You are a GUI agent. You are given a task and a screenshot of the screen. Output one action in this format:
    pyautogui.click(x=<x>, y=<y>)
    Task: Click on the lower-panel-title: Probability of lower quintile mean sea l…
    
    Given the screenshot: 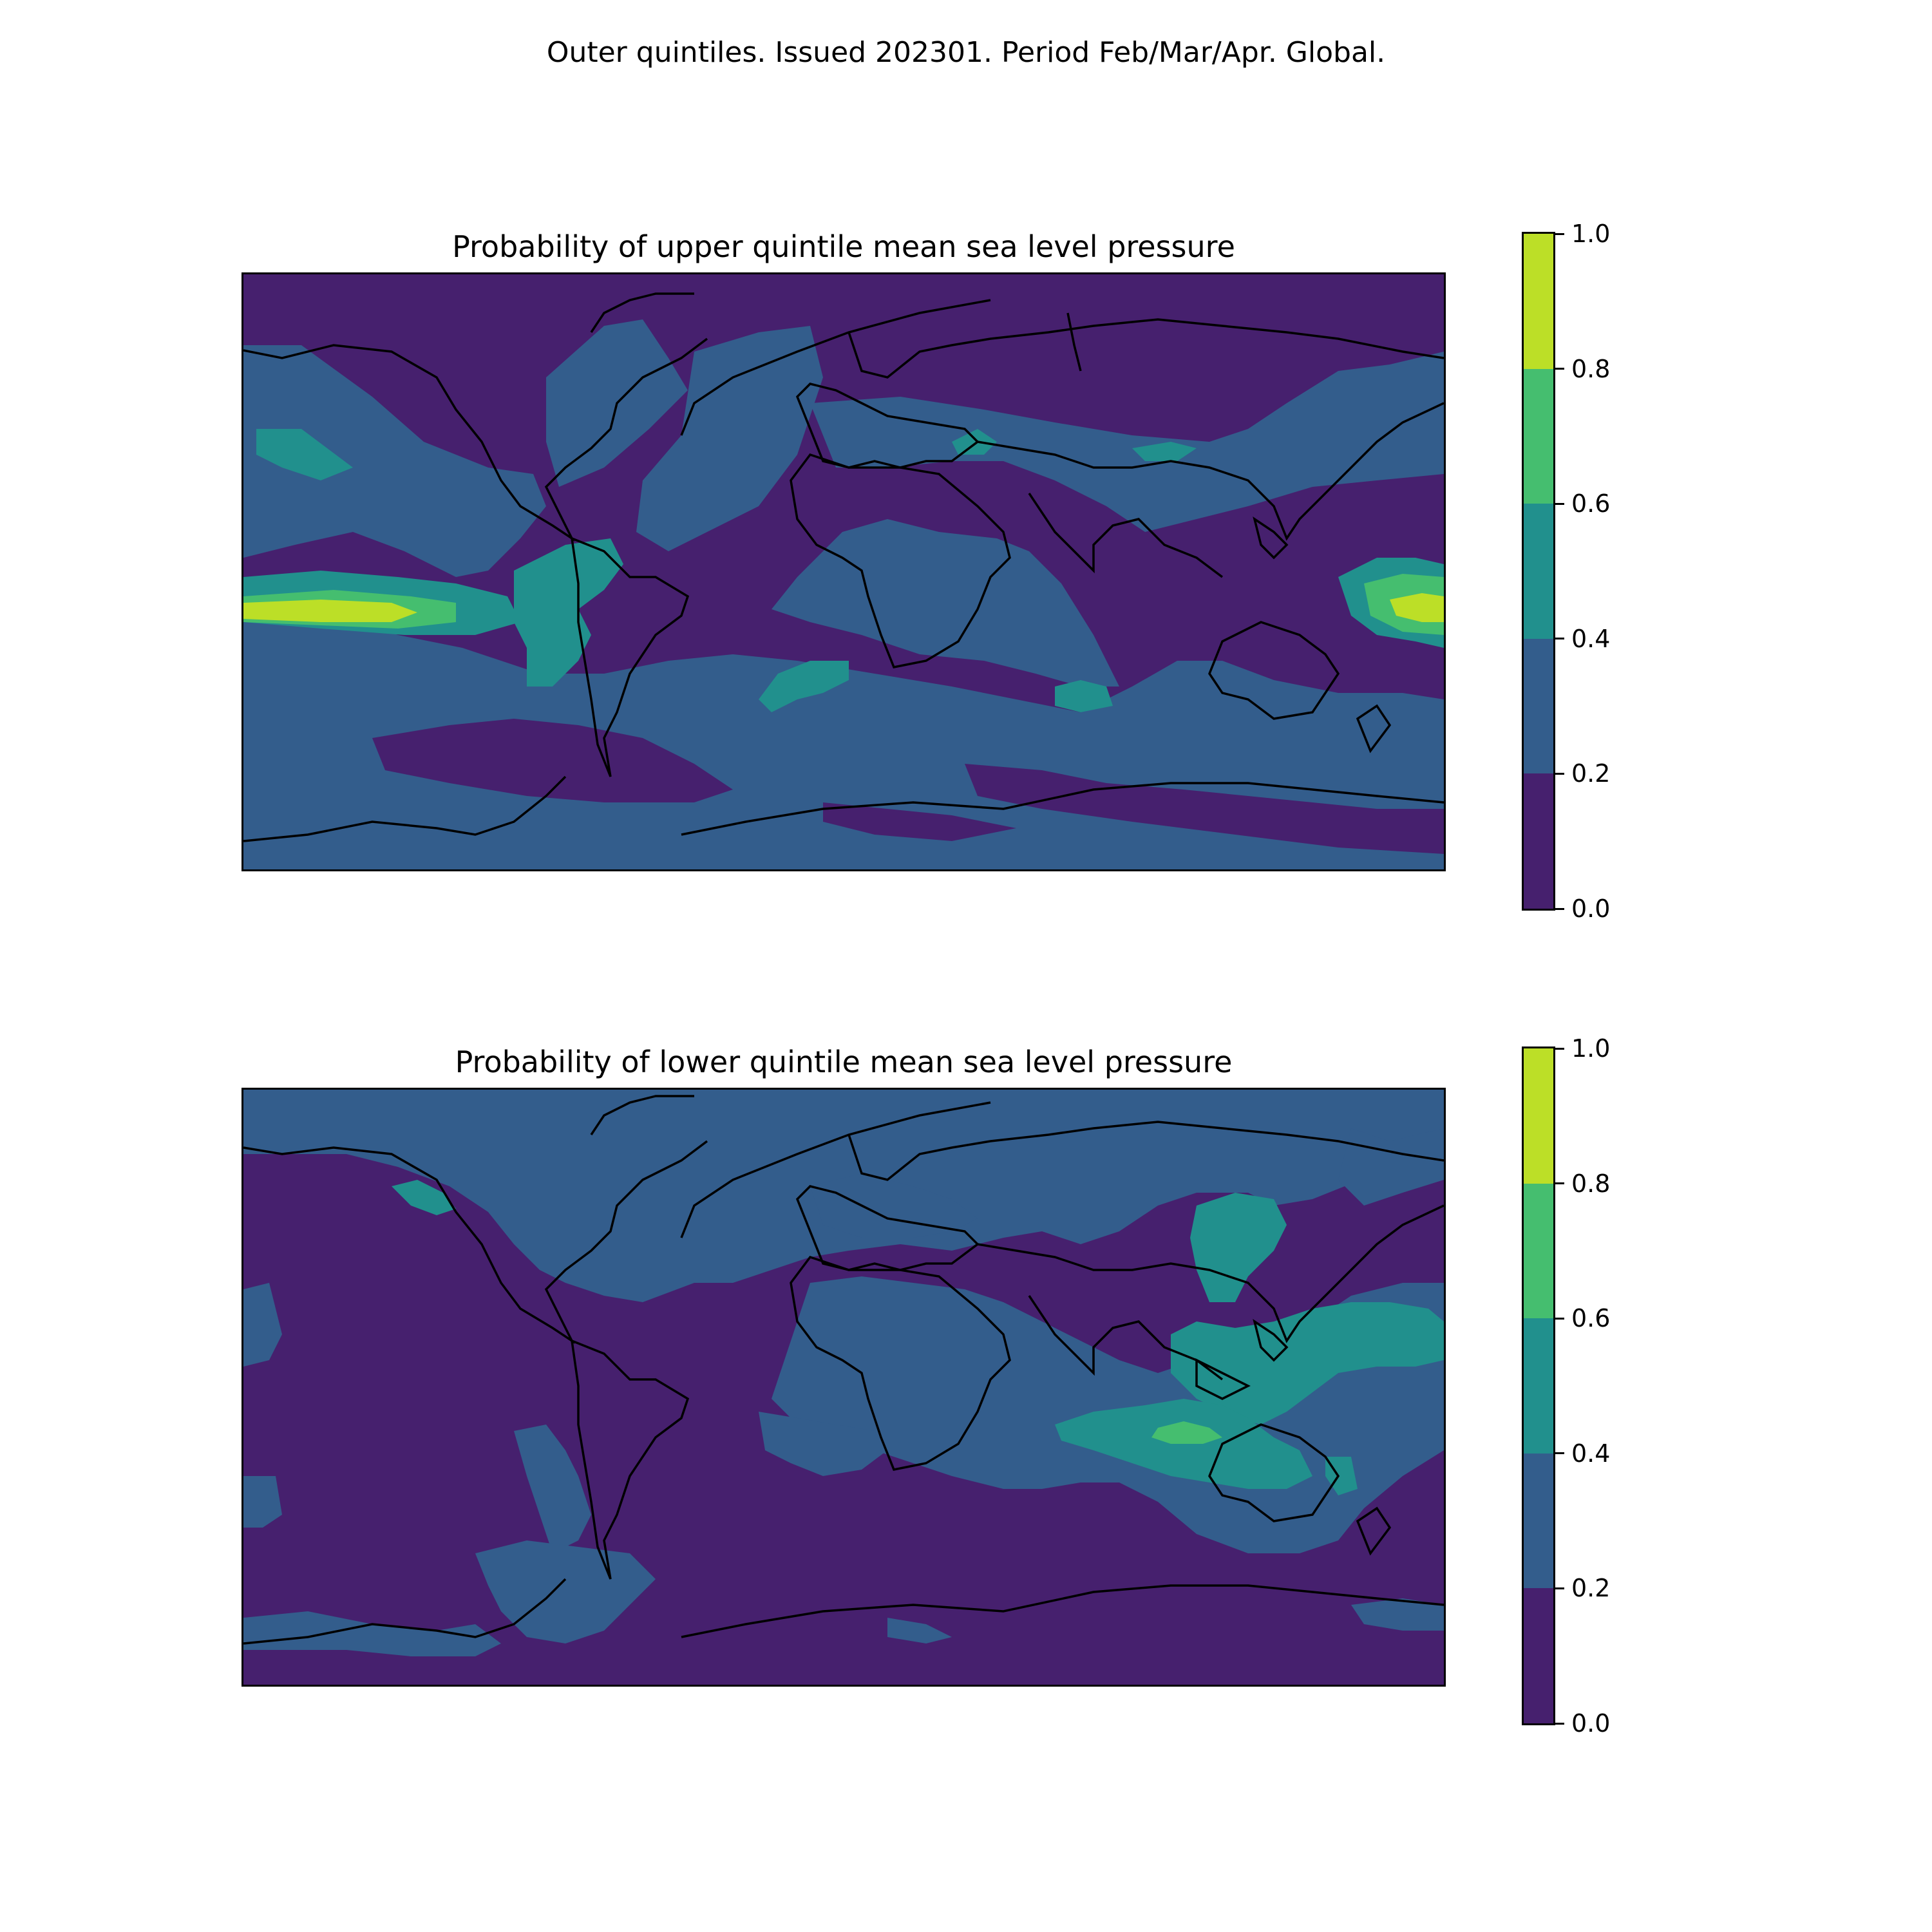 What is the action you would take?
    pyautogui.click(x=844, y=1062)
    